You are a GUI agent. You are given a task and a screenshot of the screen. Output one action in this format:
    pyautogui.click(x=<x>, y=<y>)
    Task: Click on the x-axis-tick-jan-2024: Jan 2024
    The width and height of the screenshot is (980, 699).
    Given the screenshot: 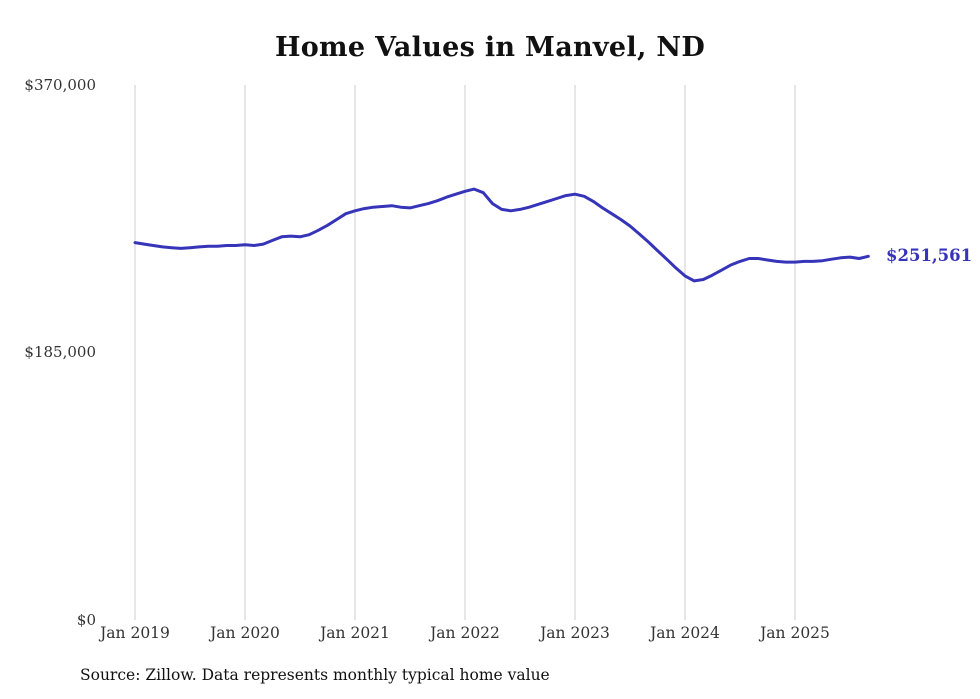 What is the action you would take?
    pyautogui.click(x=685, y=633)
    